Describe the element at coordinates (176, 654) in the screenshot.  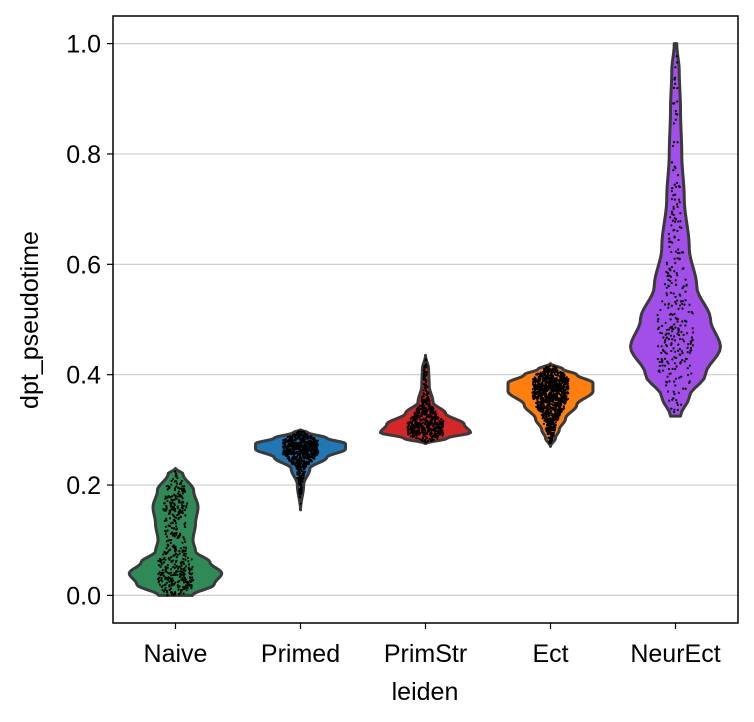
I see `x-tick-label-naive: Naive` at that location.